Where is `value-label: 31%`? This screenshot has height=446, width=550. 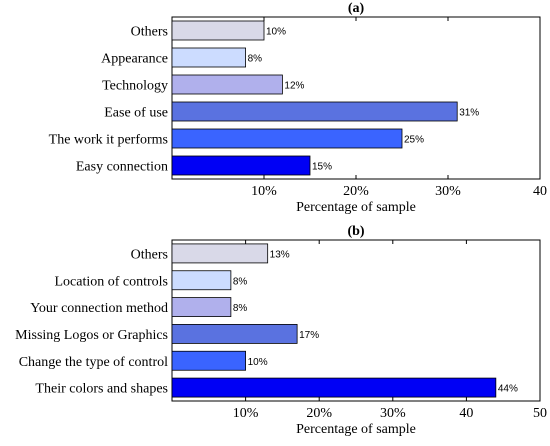
value-label: 31% is located at coordinates (469, 113).